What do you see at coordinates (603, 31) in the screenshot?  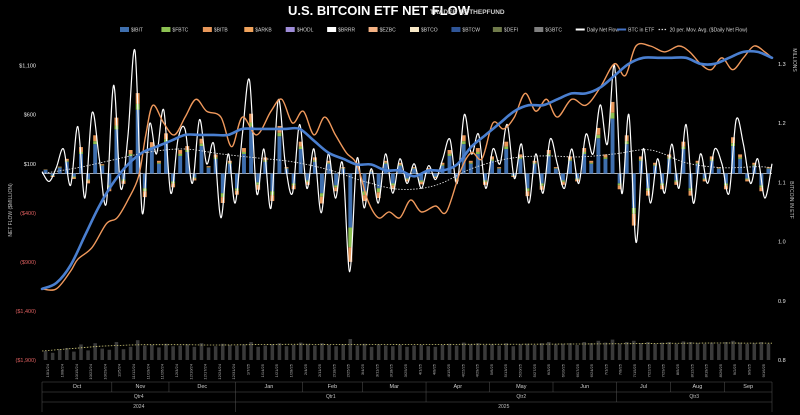 I see `legend-label: Daily Net Flow` at bounding box center [603, 31].